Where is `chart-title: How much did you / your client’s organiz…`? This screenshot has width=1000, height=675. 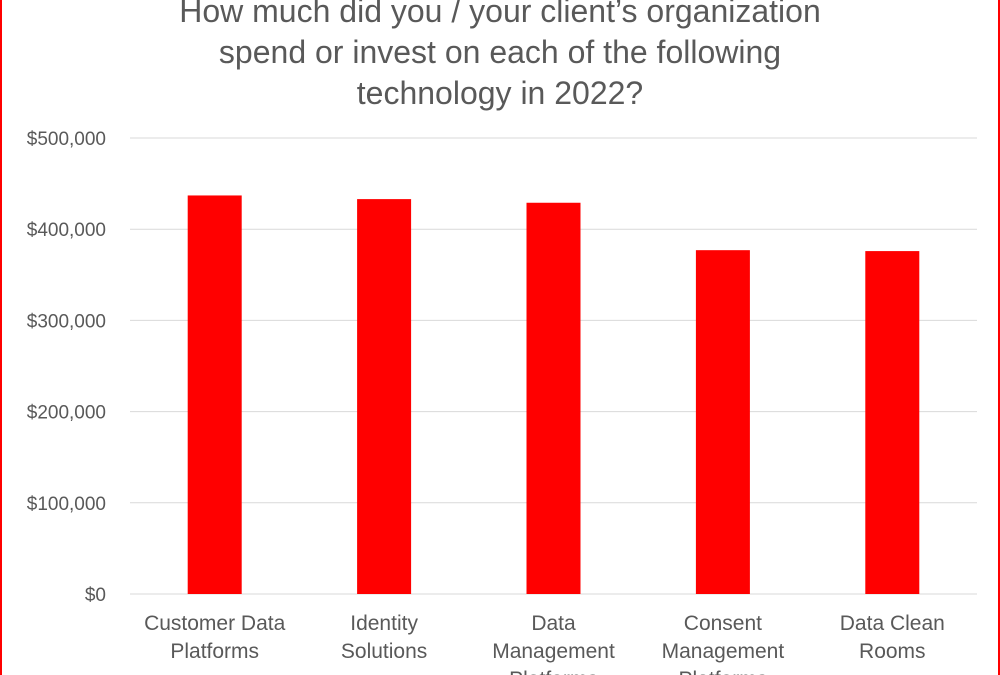 chart-title: How much did you / your client’s organiz… is located at coordinates (500, 55).